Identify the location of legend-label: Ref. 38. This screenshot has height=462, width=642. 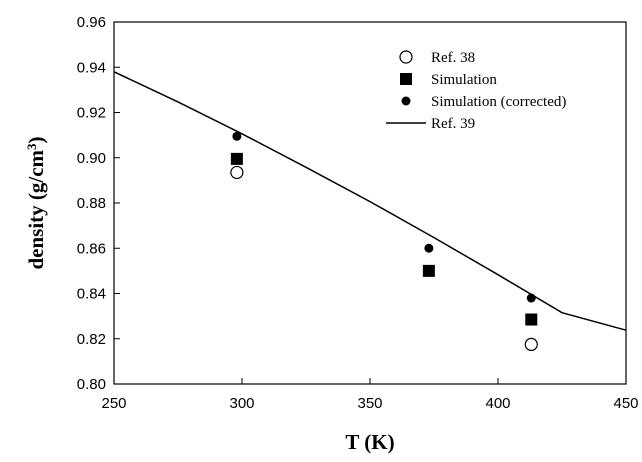
(453, 58).